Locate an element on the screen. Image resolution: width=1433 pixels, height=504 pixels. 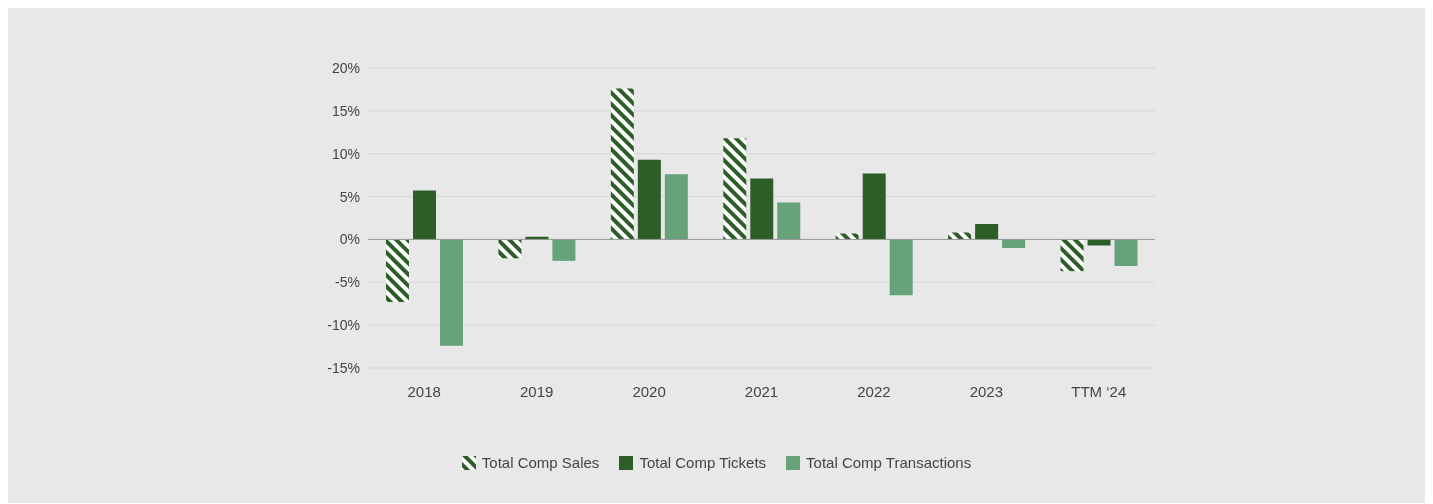
y-tick-label: -15% is located at coordinates (343, 367).